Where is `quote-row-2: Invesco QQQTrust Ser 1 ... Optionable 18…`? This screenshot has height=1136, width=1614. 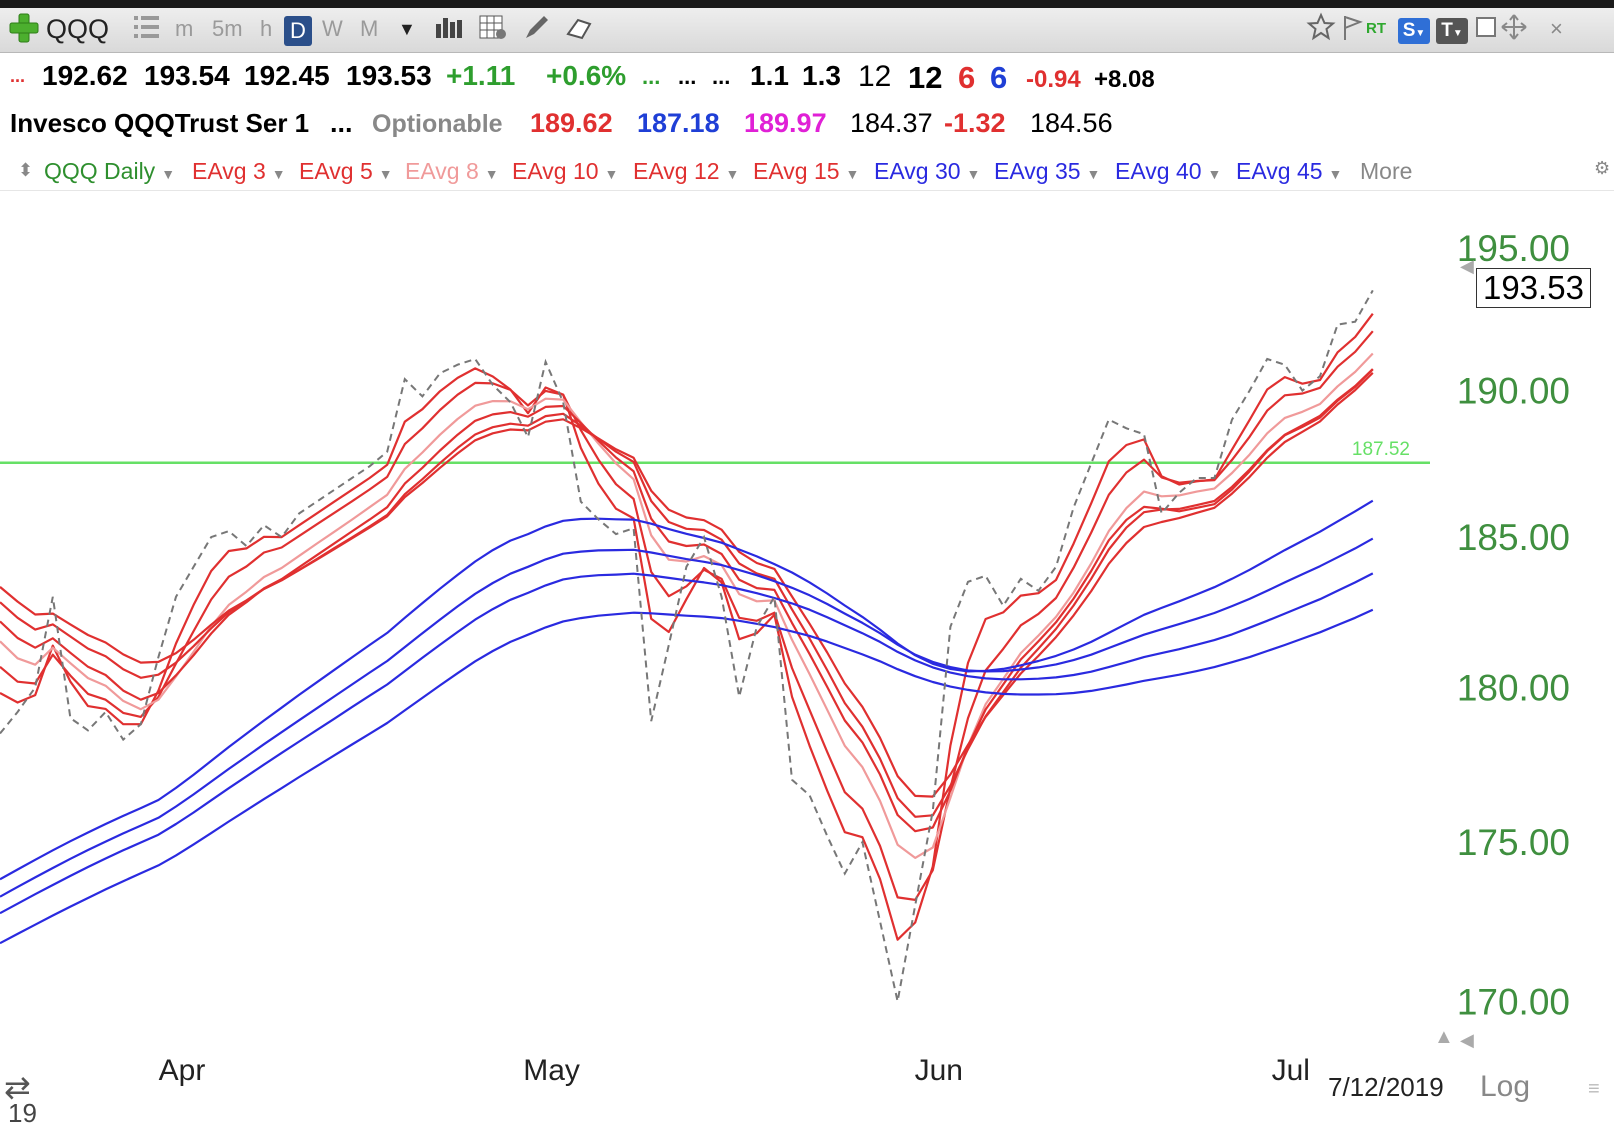
quote-row-2: Invesco QQQTrust Ser 1 ... Optionable 18… is located at coordinates (807, 126).